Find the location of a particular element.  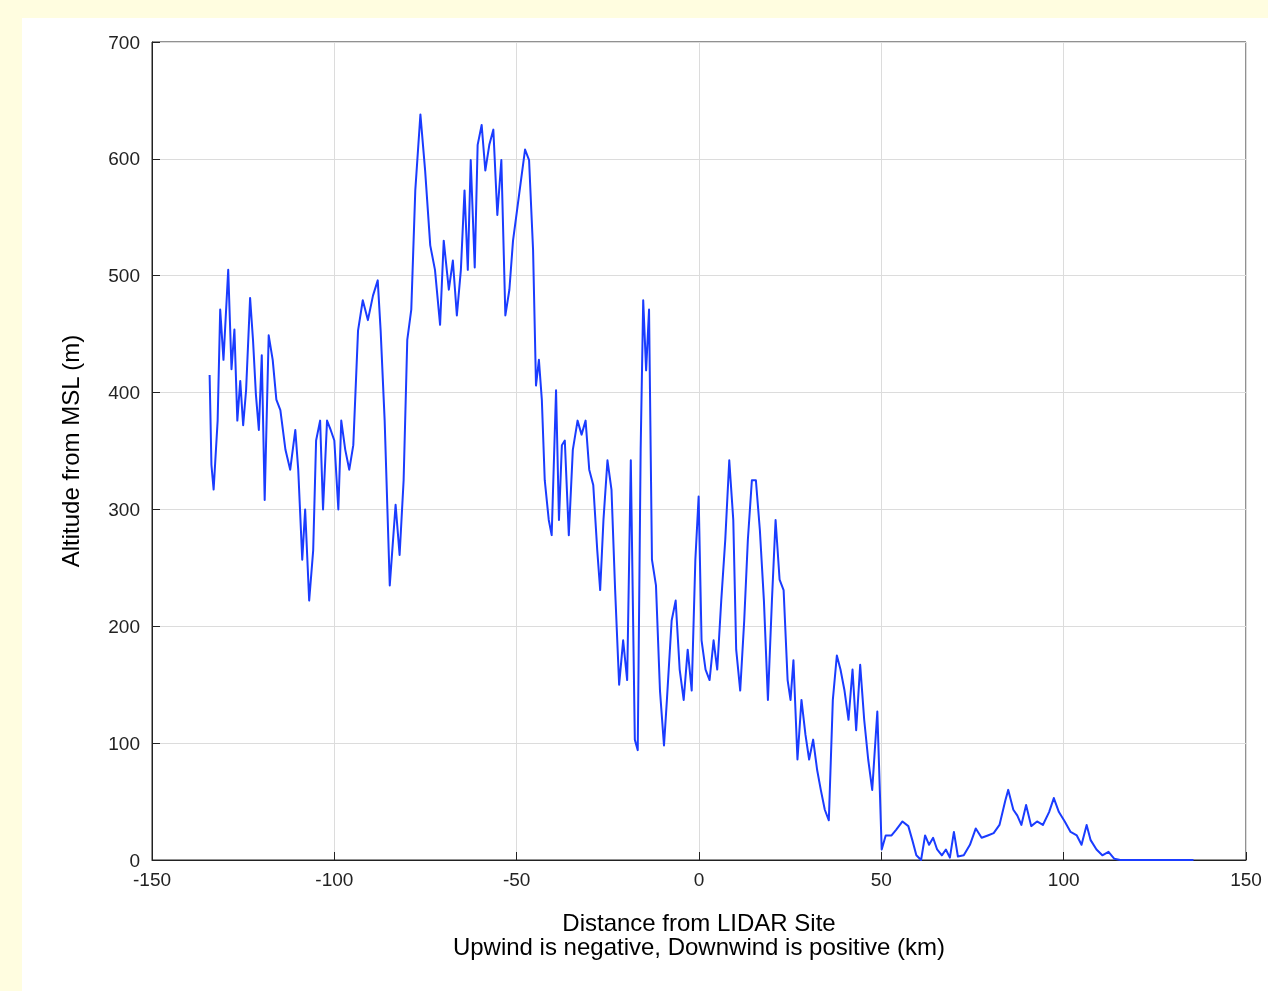

y-tick-label: 100 is located at coordinates (124, 743).